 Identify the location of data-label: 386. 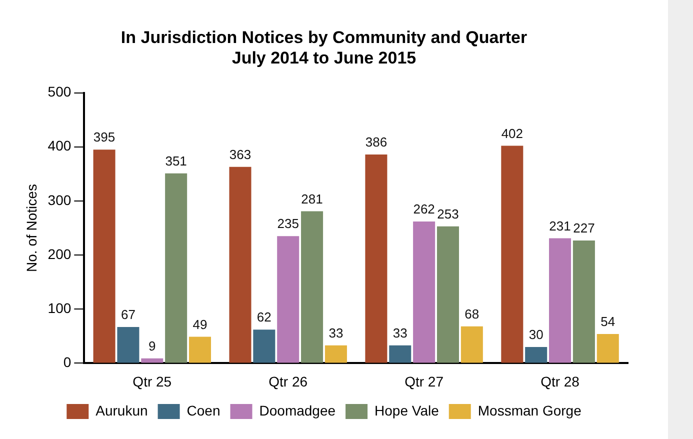
(376, 142).